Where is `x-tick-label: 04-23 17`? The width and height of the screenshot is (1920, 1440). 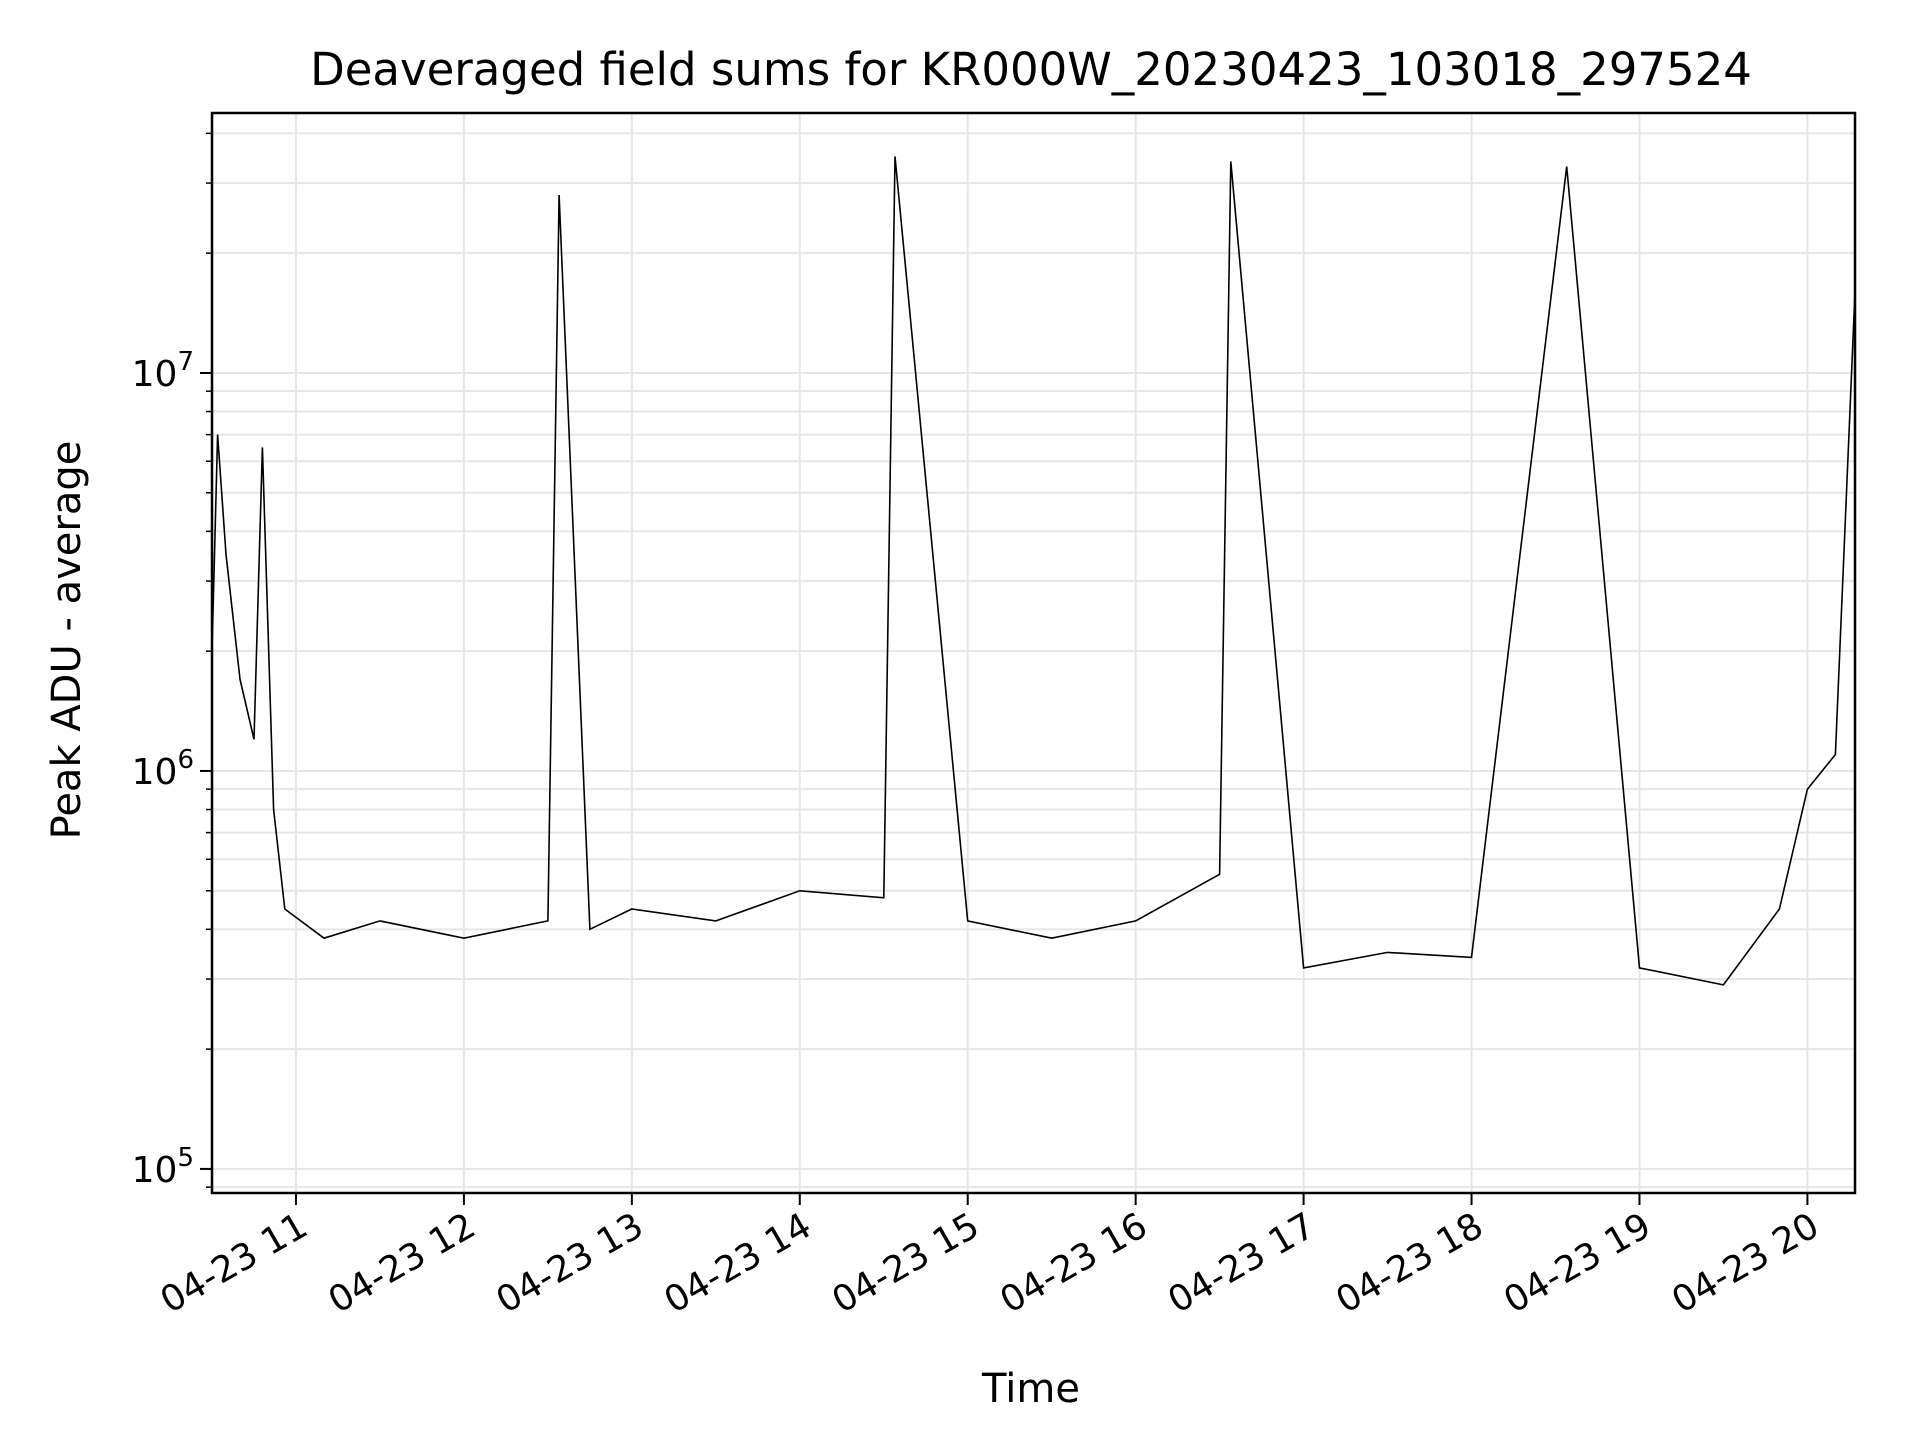
x-tick-label: 04-23 17 is located at coordinates (1241, 1263).